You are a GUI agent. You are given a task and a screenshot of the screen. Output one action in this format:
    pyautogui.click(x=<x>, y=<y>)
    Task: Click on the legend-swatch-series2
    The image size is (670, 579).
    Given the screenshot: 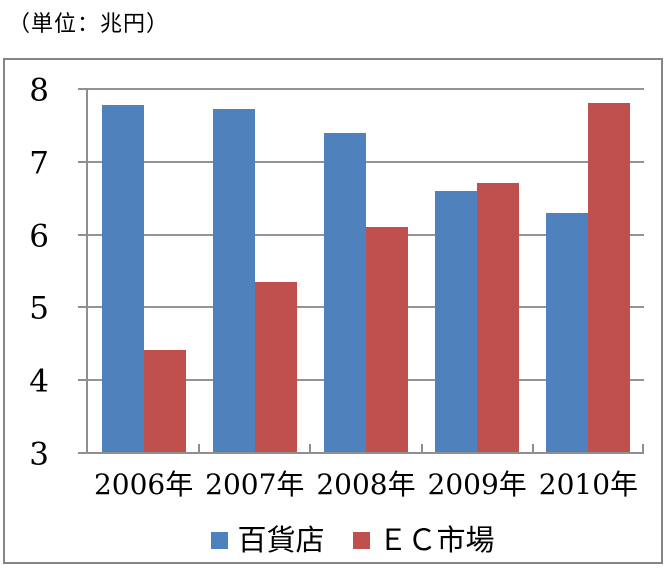 What is the action you would take?
    pyautogui.click(x=361, y=540)
    